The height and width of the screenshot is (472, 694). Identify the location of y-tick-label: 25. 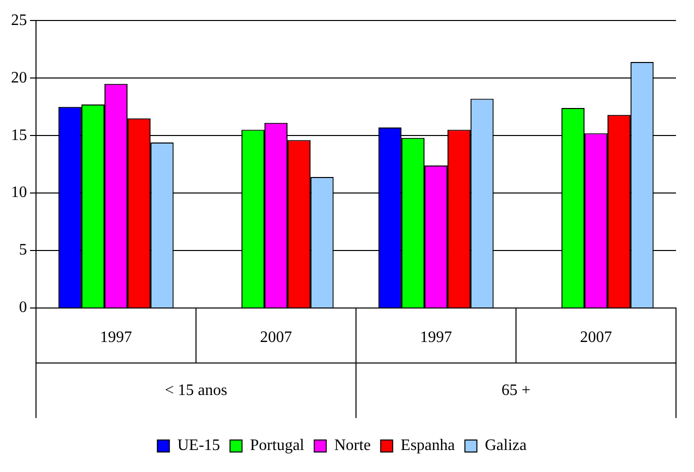
(19, 20).